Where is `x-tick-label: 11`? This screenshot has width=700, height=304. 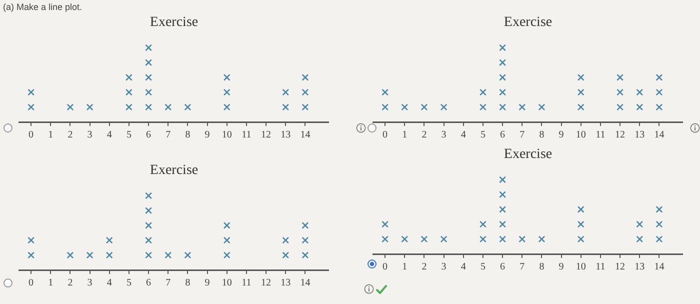 x-tick-label: 11 is located at coordinates (601, 267).